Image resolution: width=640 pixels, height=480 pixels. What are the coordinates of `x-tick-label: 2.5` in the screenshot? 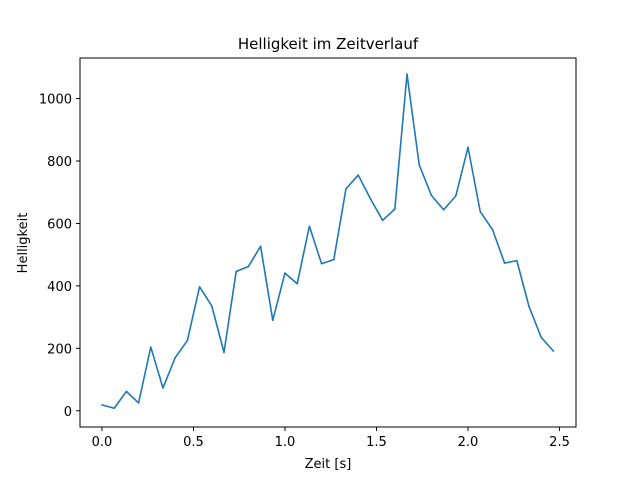 It's located at (559, 442).